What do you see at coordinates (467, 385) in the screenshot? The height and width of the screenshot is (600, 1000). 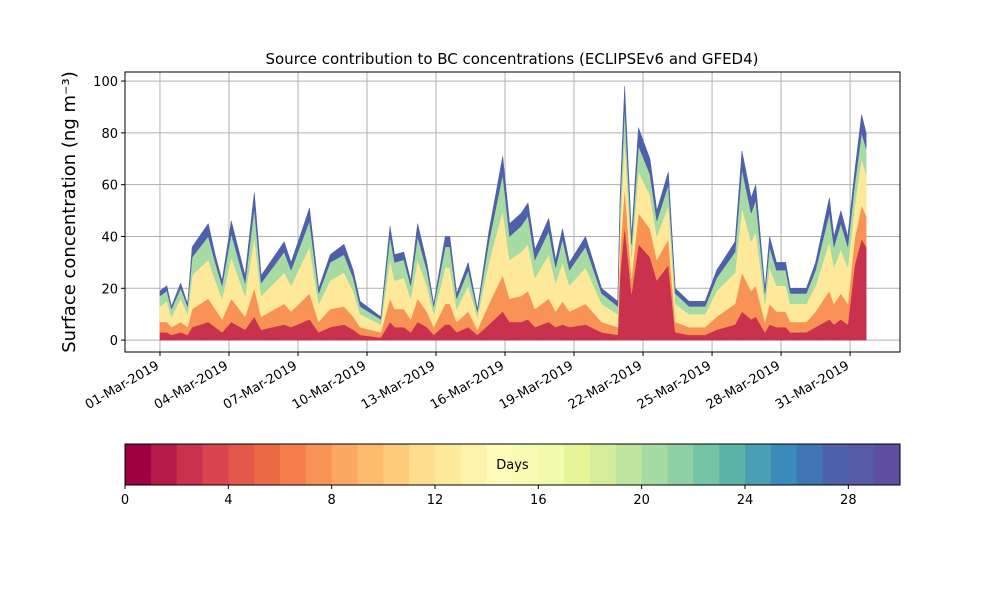 I see `x-tick-label: 16-Mar-2019` at bounding box center [467, 385].